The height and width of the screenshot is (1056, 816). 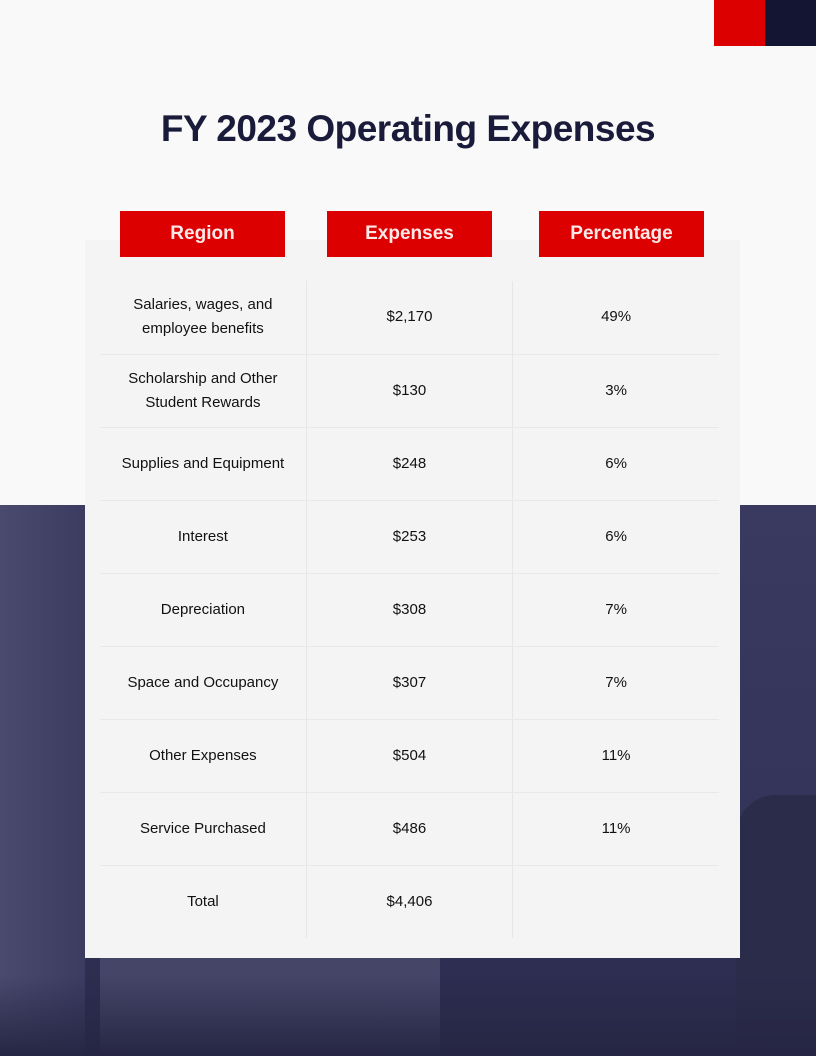 I want to click on page-title: FY 2023 Operating Expenses, so click(x=408, y=128).